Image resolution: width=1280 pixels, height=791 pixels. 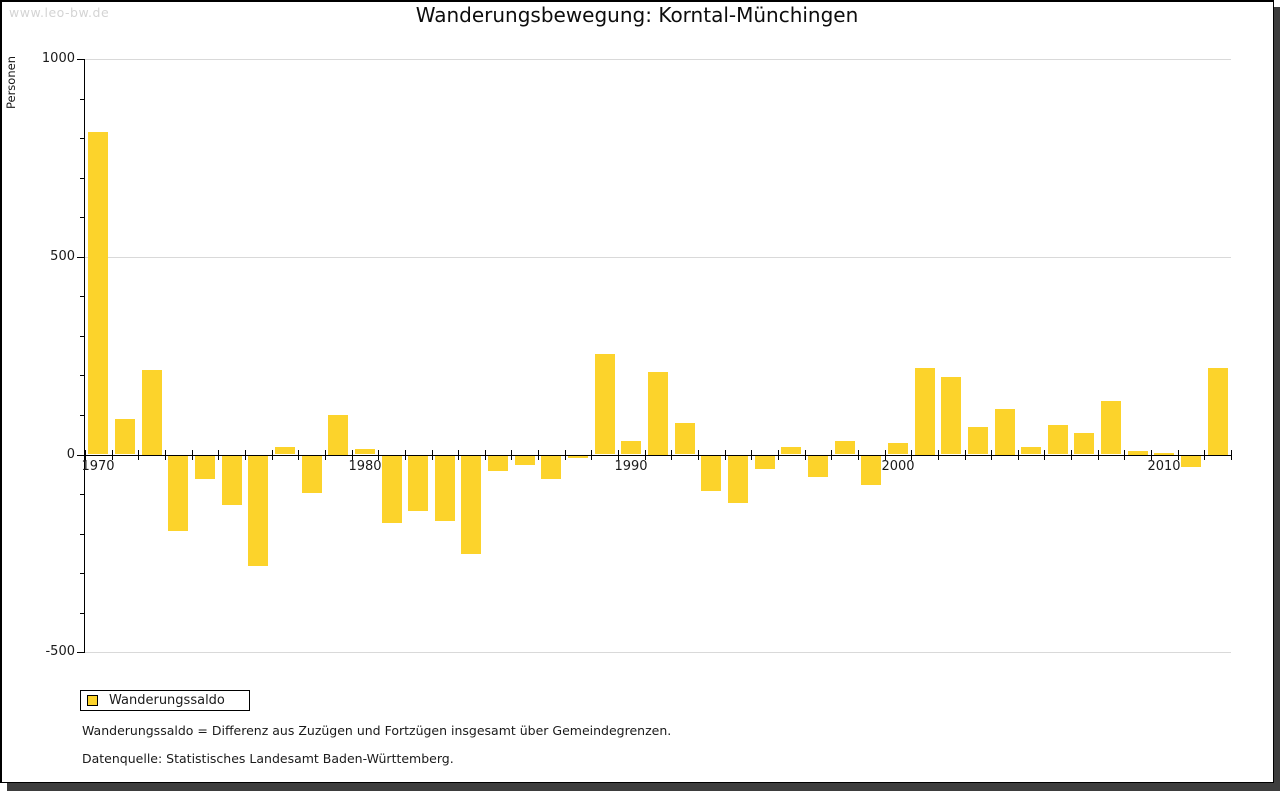 What do you see at coordinates (444, 488) in the screenshot?
I see `bar-1983` at bounding box center [444, 488].